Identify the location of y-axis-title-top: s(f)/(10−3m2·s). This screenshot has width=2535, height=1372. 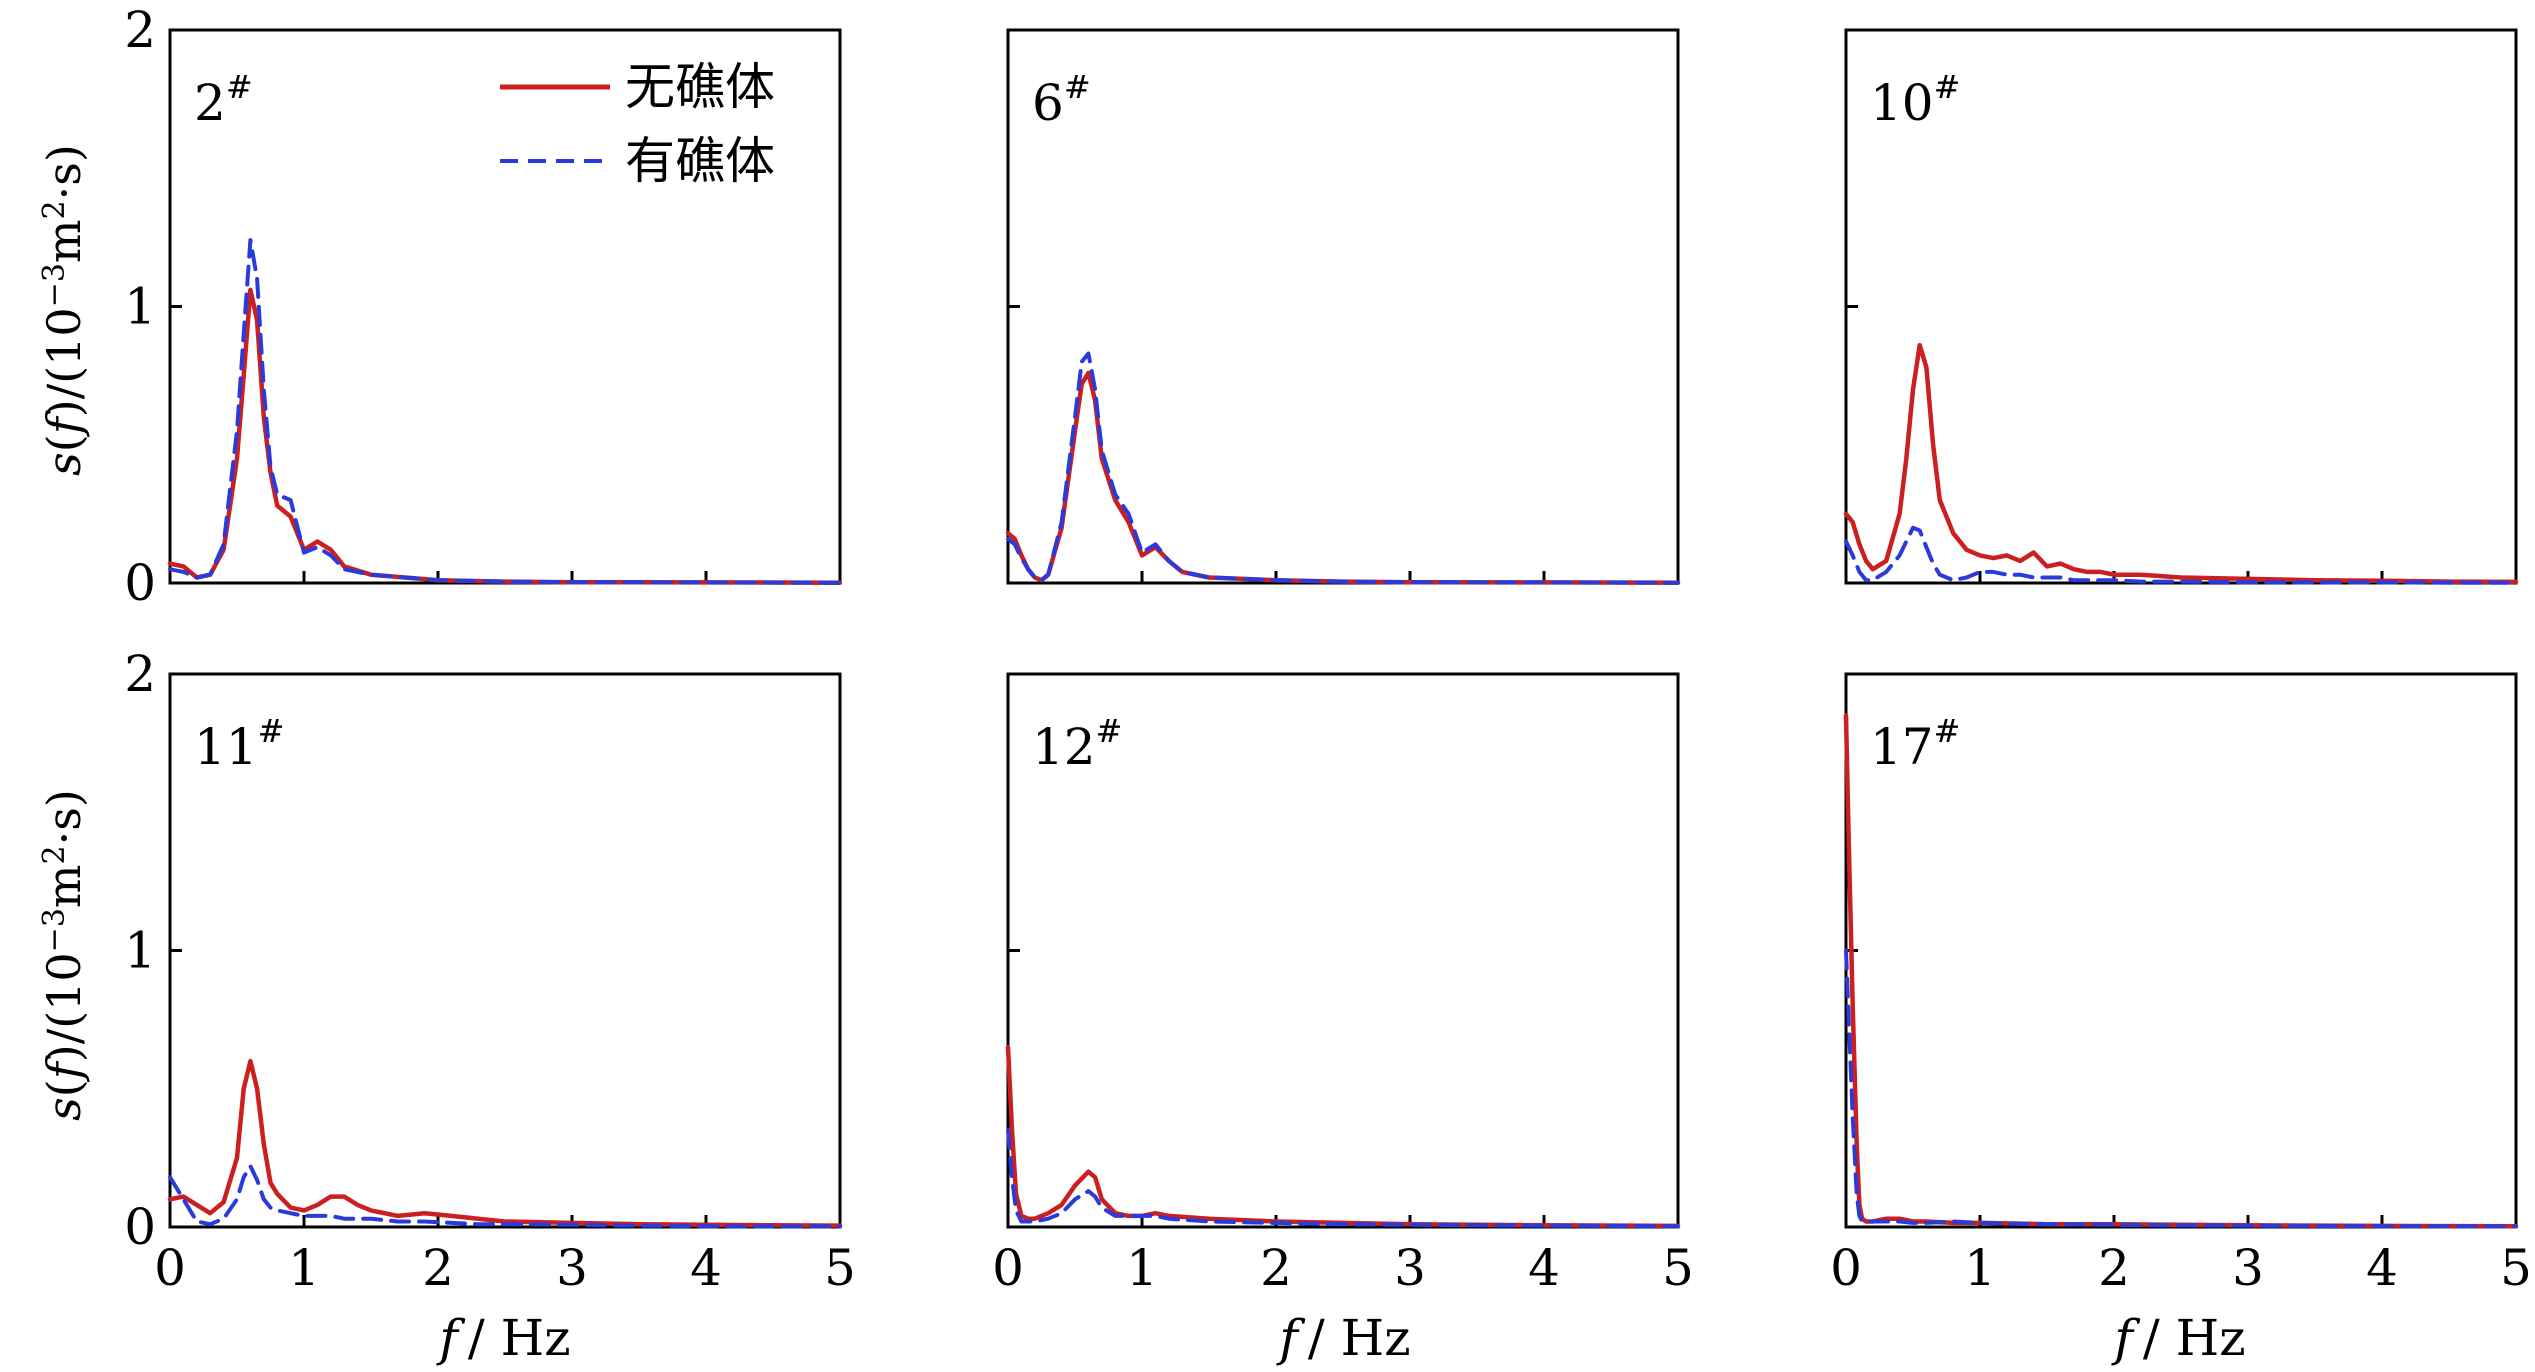
(64, 310).